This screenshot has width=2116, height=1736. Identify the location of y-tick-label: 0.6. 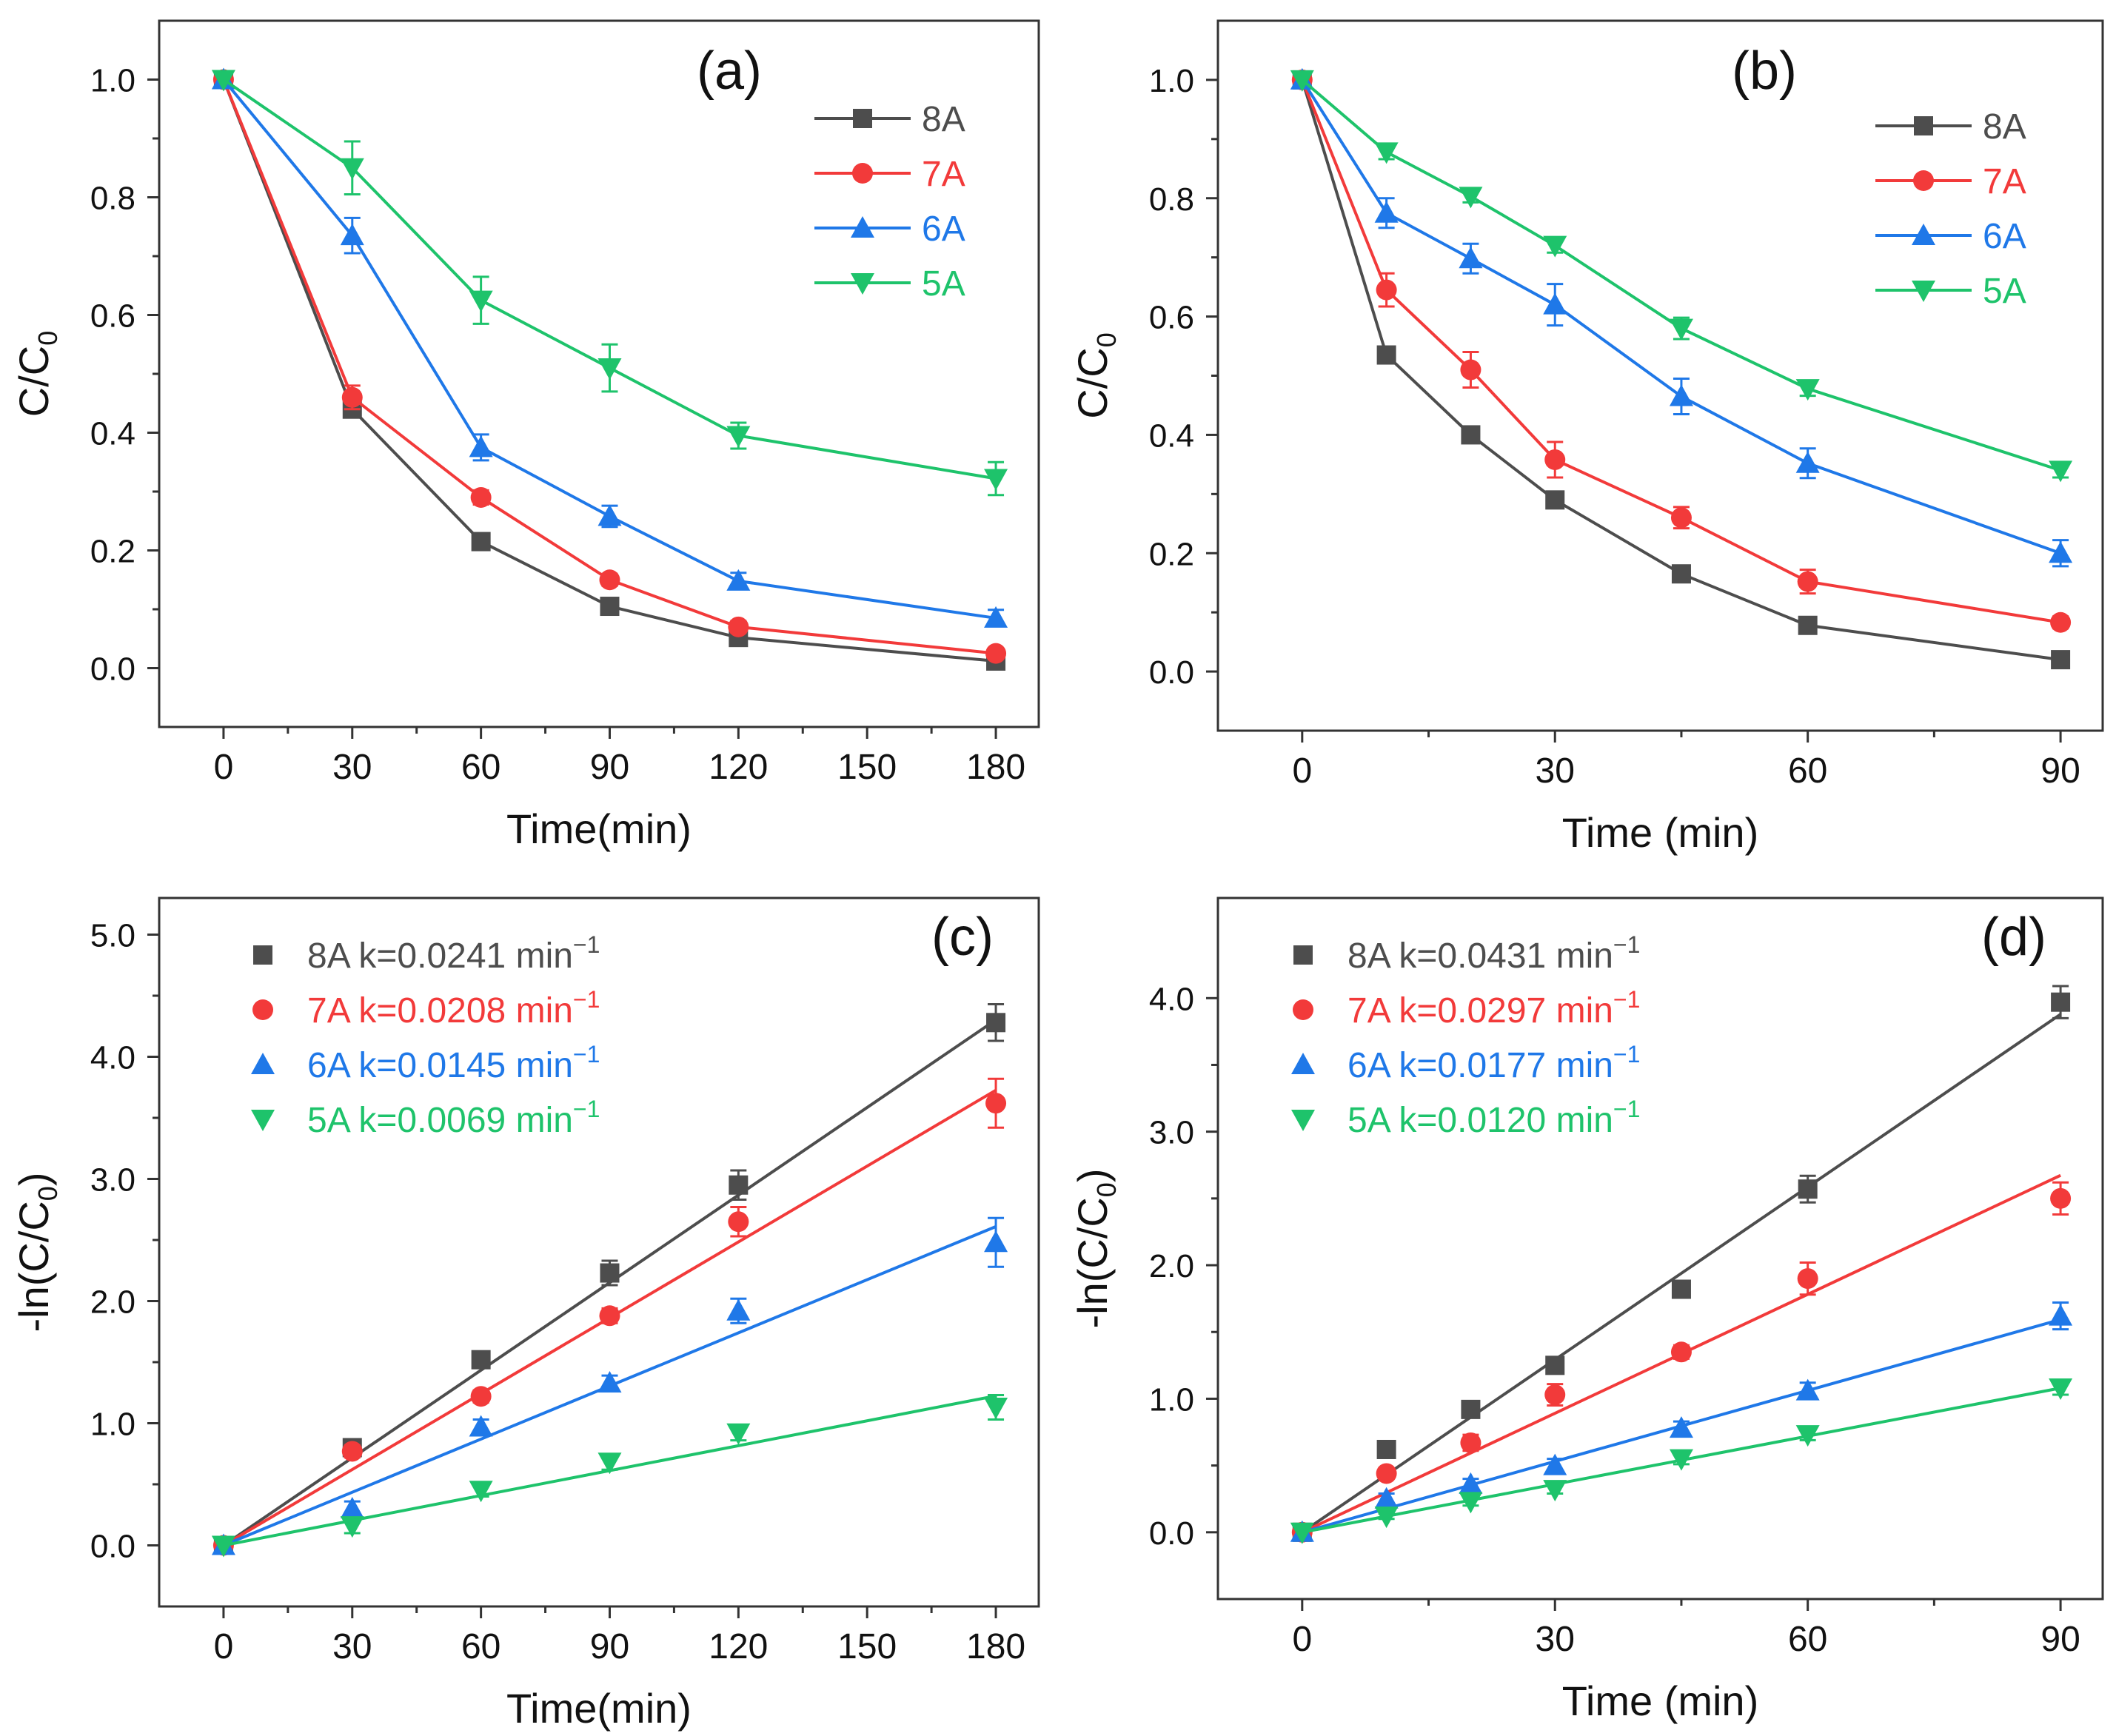
(1171, 318).